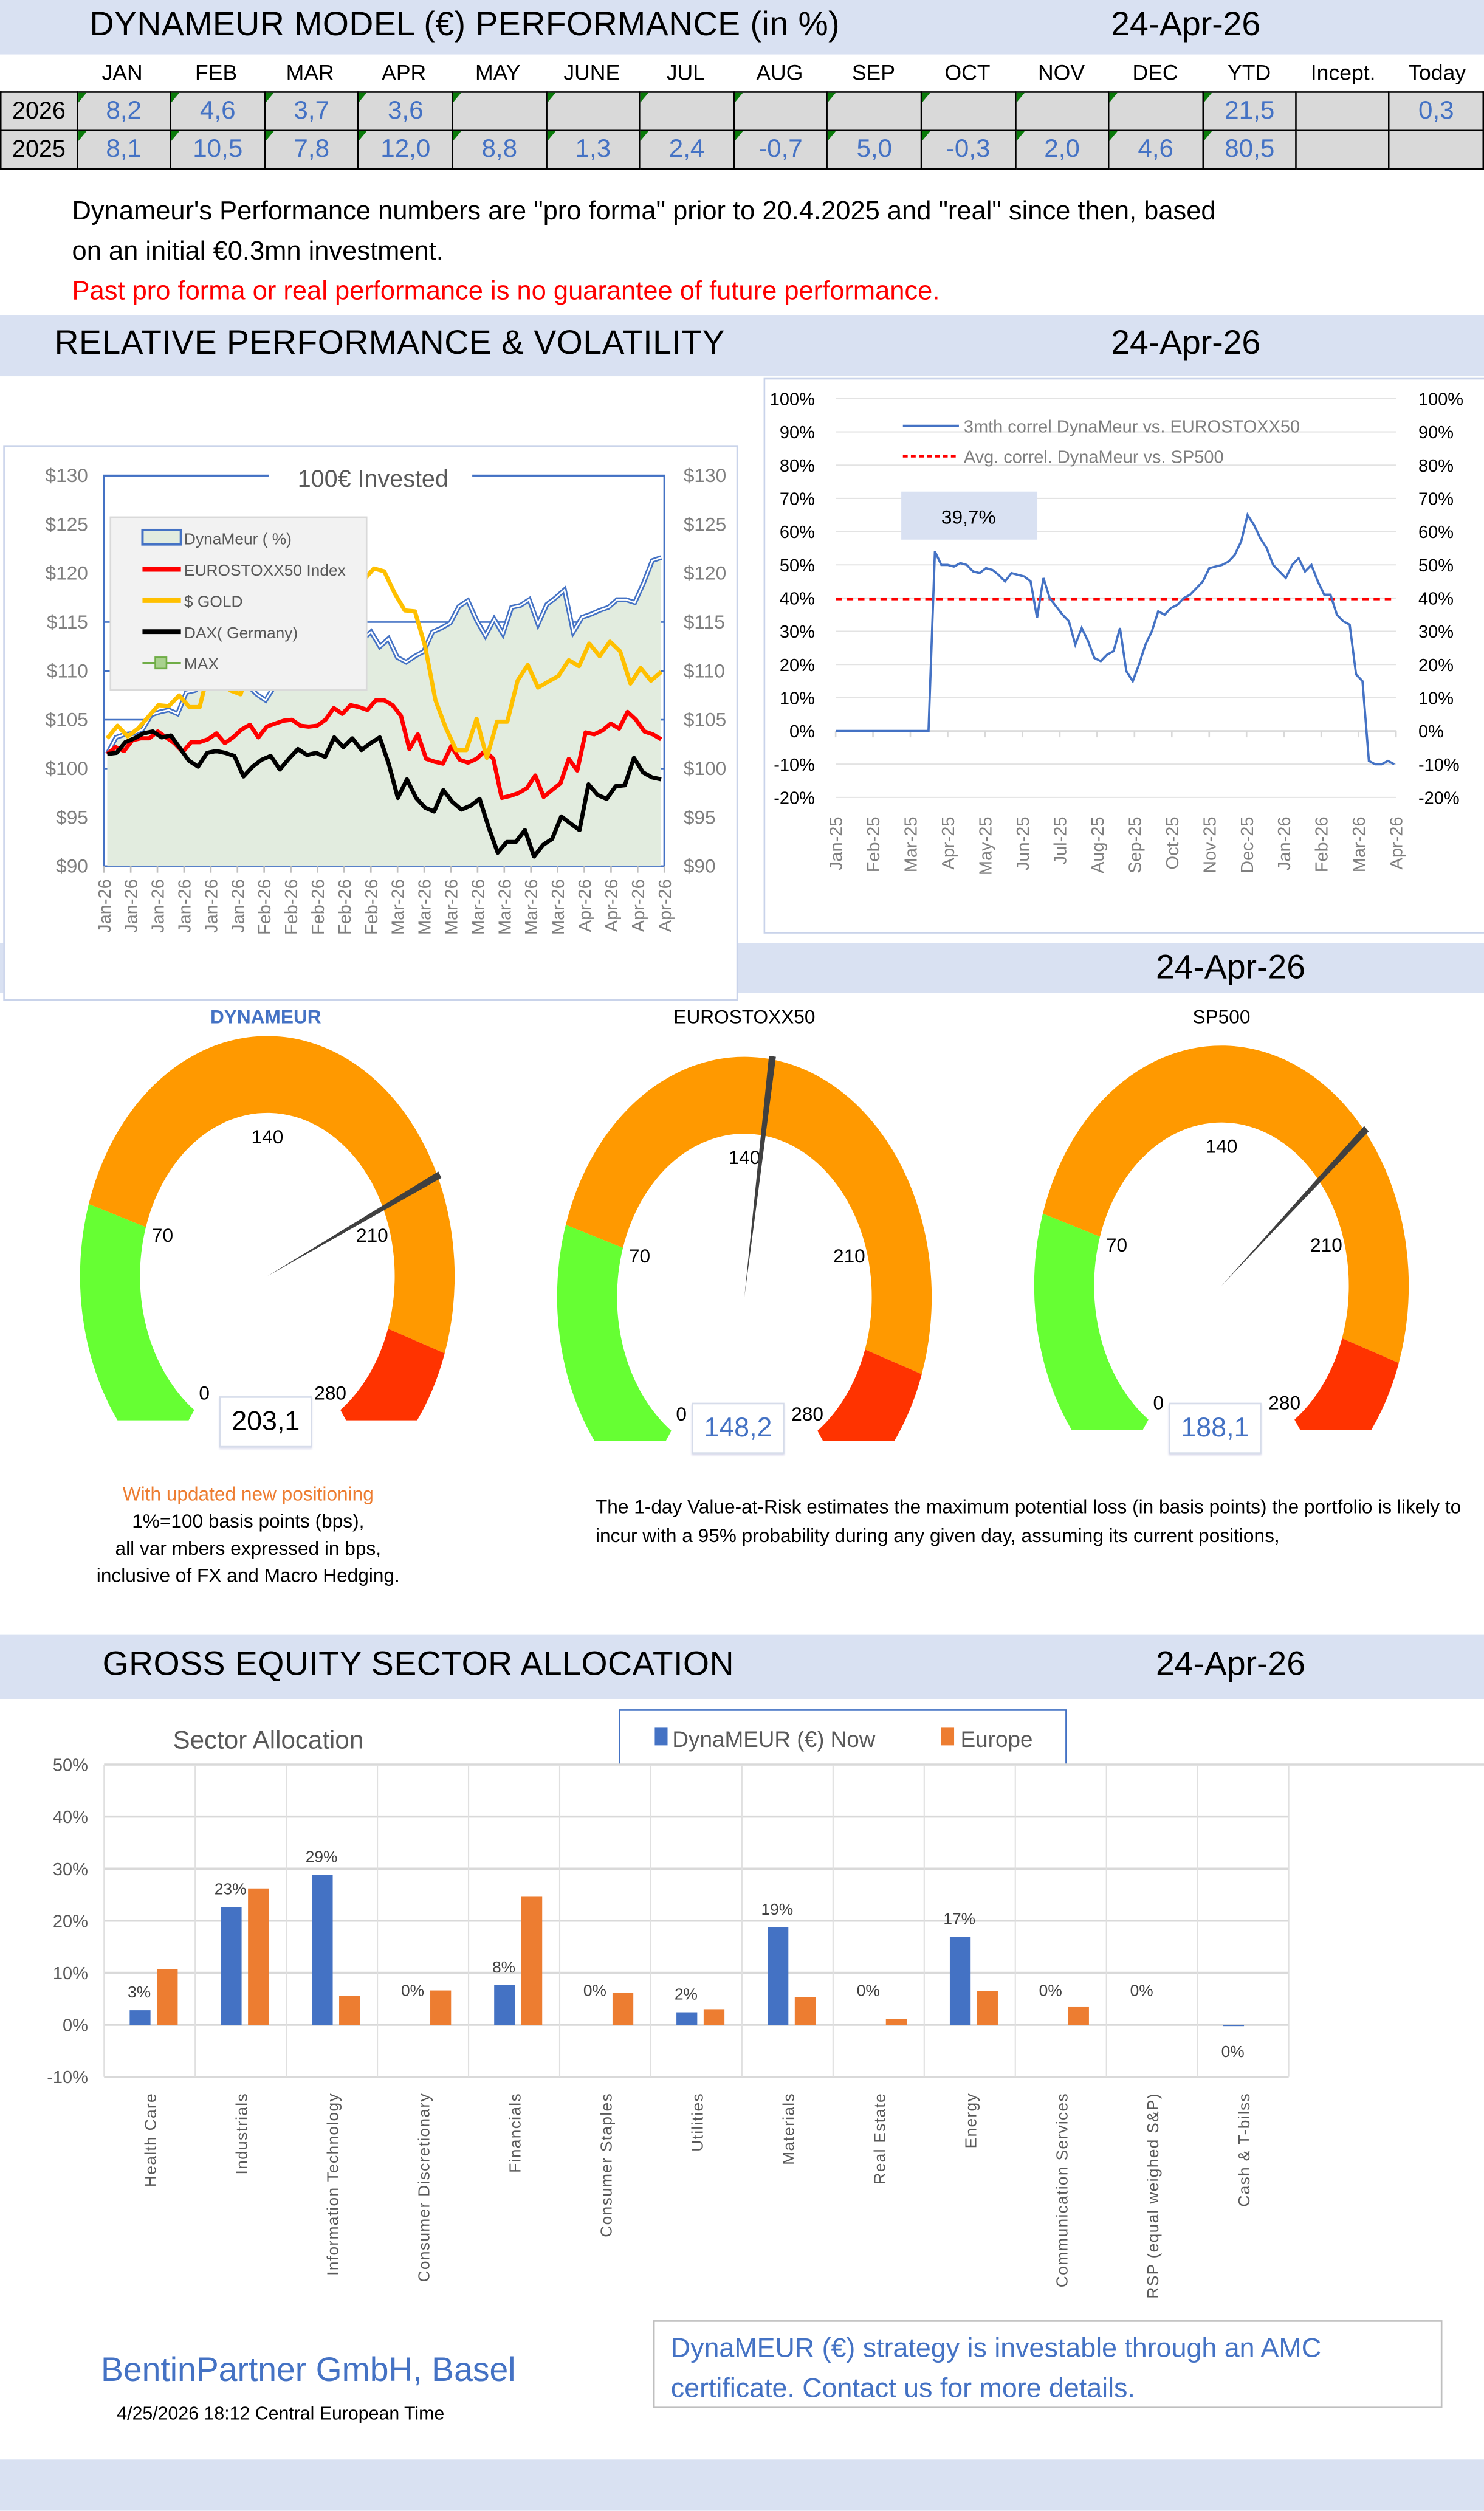  What do you see at coordinates (780, 149) in the screenshot?
I see `cell-aug: -0,7` at bounding box center [780, 149].